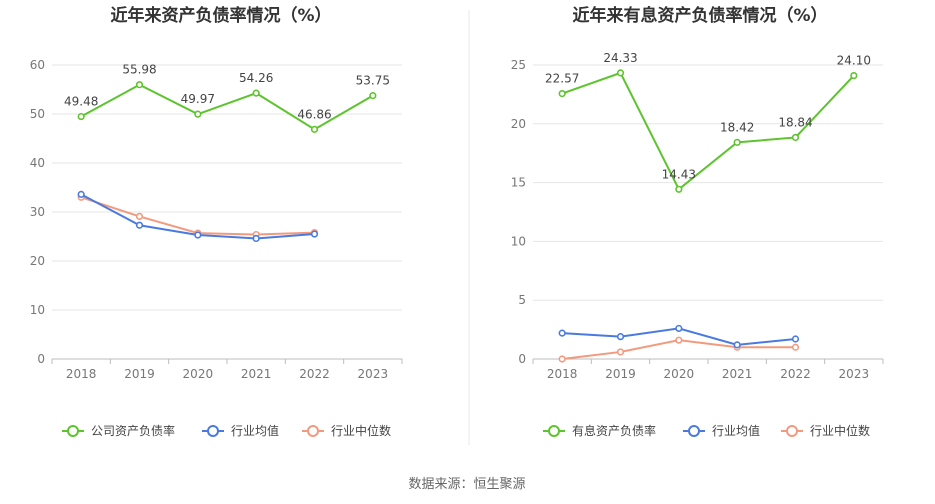 This screenshot has height=504, width=935. I want to click on data-label: 24.10, so click(854, 61).